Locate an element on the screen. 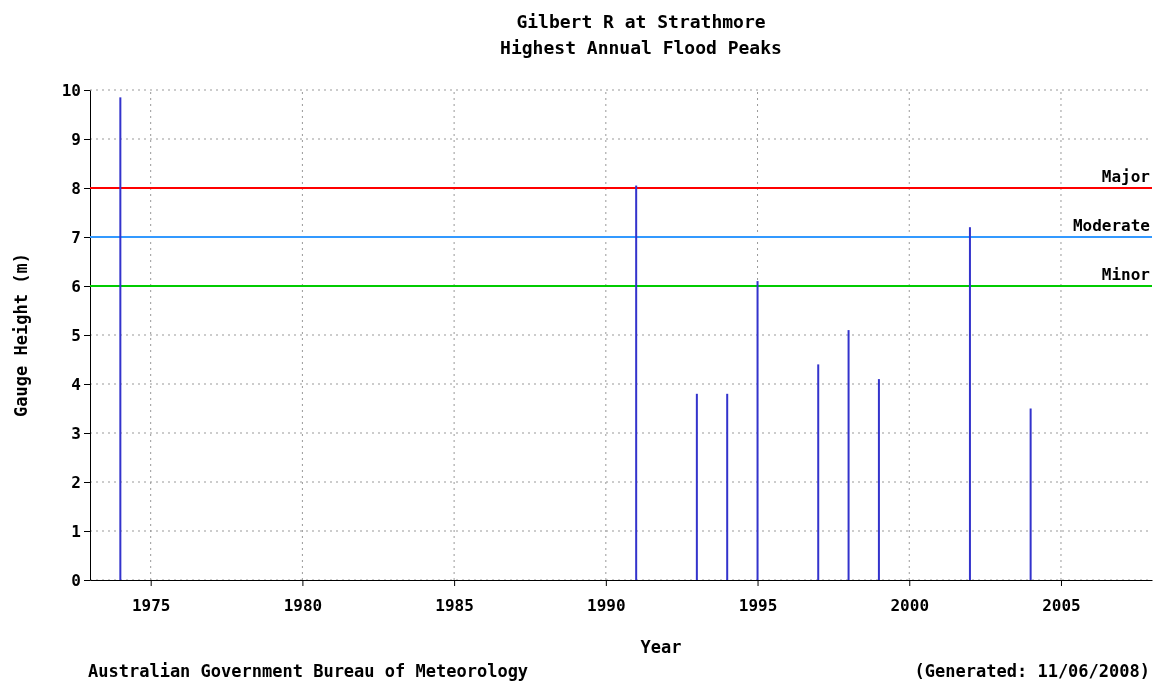 The height and width of the screenshot is (684, 1154). y-tick-label: 8 is located at coordinates (76, 188).